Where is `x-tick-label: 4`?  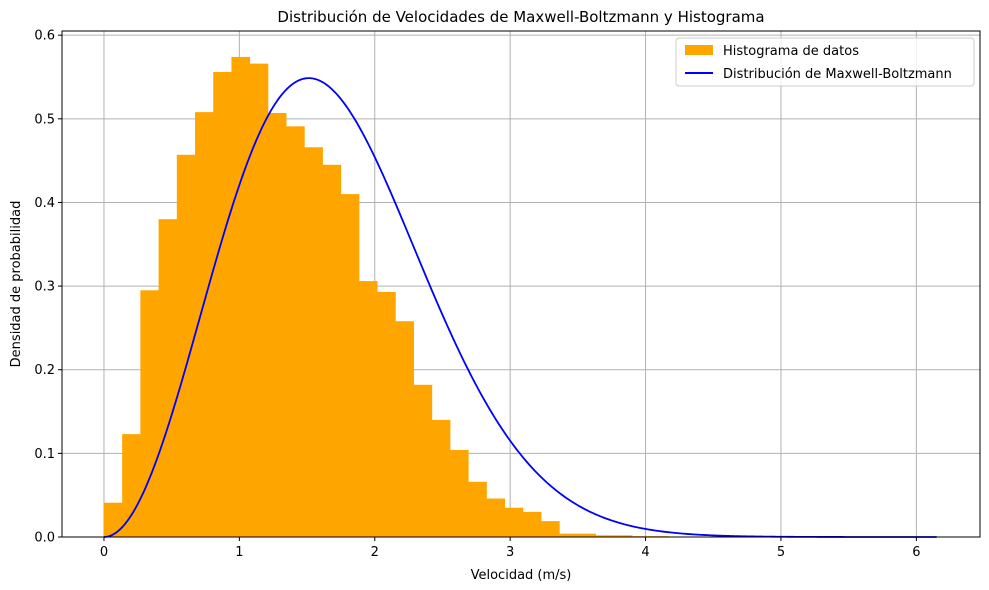 x-tick-label: 4 is located at coordinates (645, 552).